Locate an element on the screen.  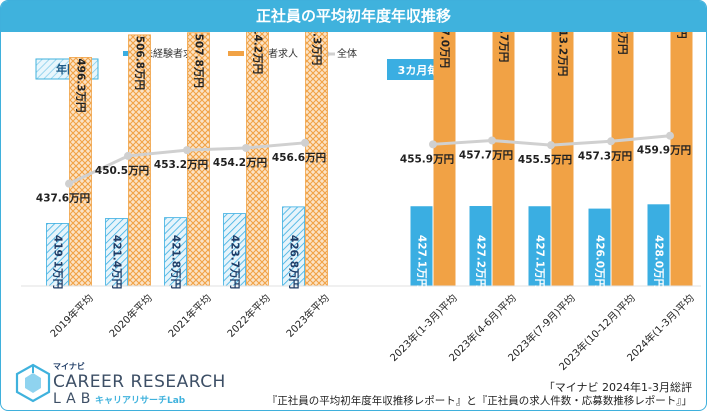
chart-title: 正社員の平均初年度年収推移 is located at coordinates (353, 16).